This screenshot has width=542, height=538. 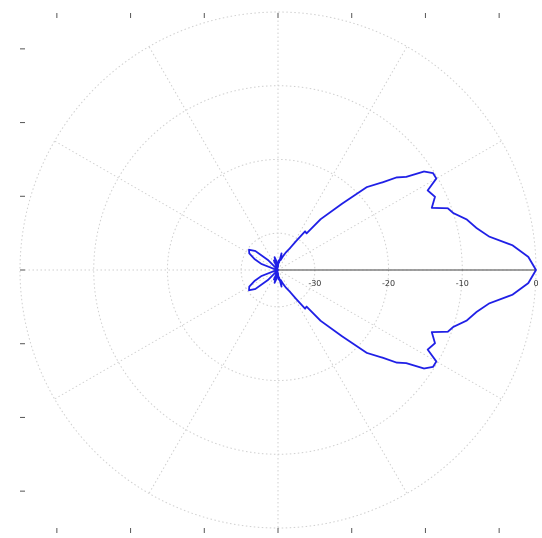 I want to click on radial-tick-label: -10, so click(x=462, y=283).